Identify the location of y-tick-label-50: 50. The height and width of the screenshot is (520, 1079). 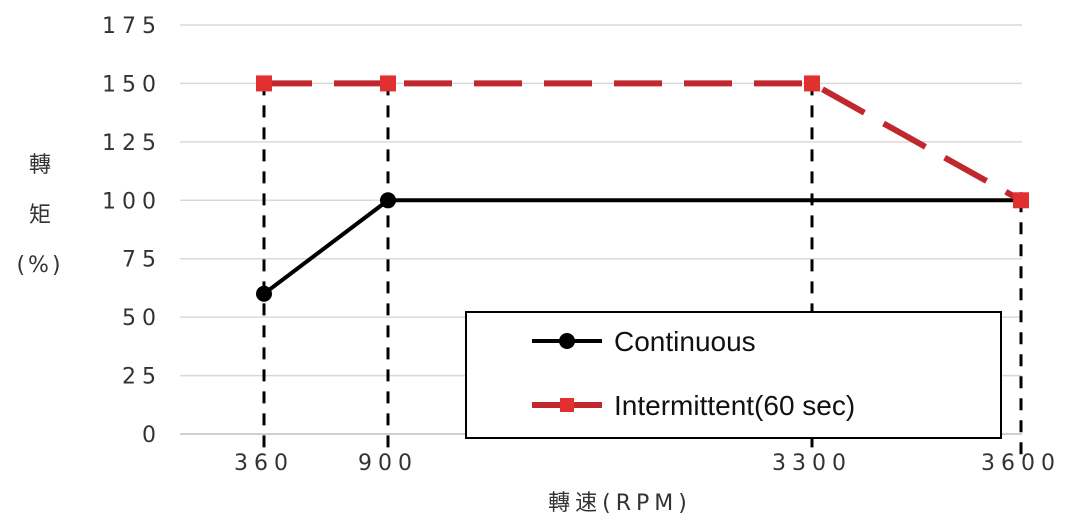
(142, 318).